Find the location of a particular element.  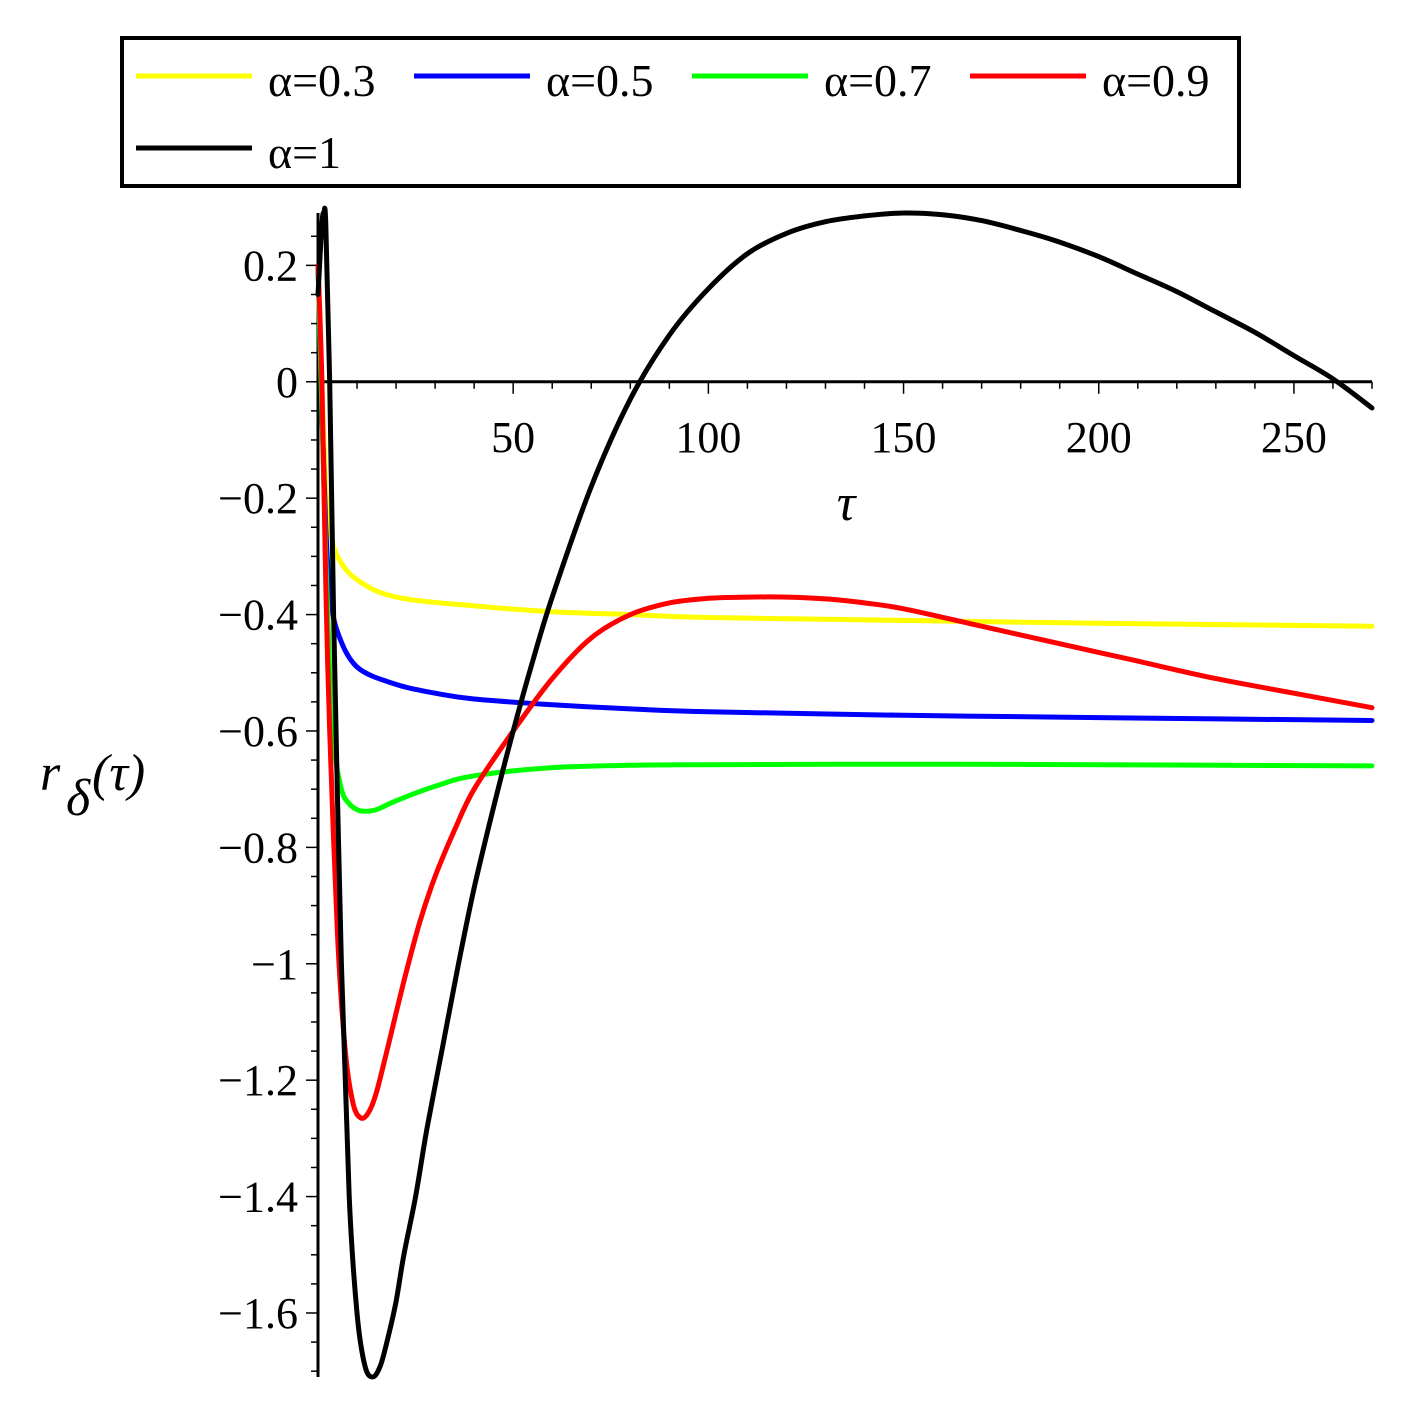

y-tick-label: −1 is located at coordinates (274, 964).